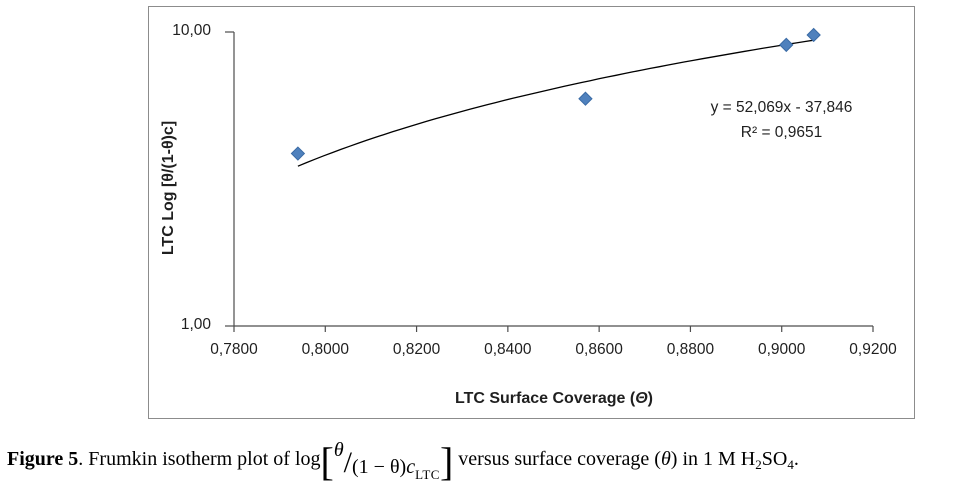  I want to click on trendline-annotation: y = 52,069x - 37,846 R² = 0,9651, so click(781, 120).